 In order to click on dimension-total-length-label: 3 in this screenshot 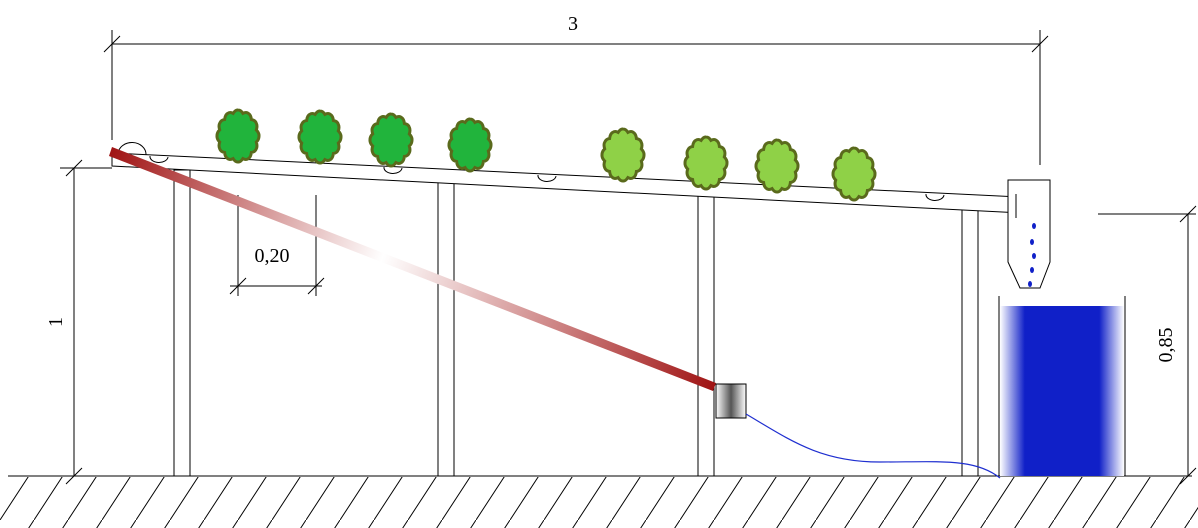, I will do `click(573, 24)`.